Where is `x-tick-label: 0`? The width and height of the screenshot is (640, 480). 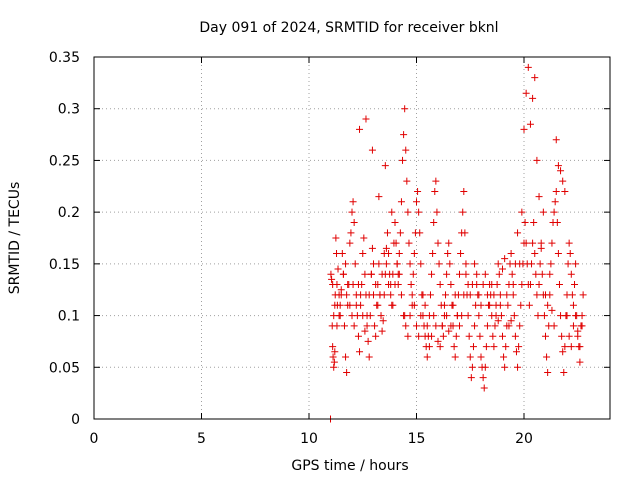 x-tick-label: 0 is located at coordinates (94, 439).